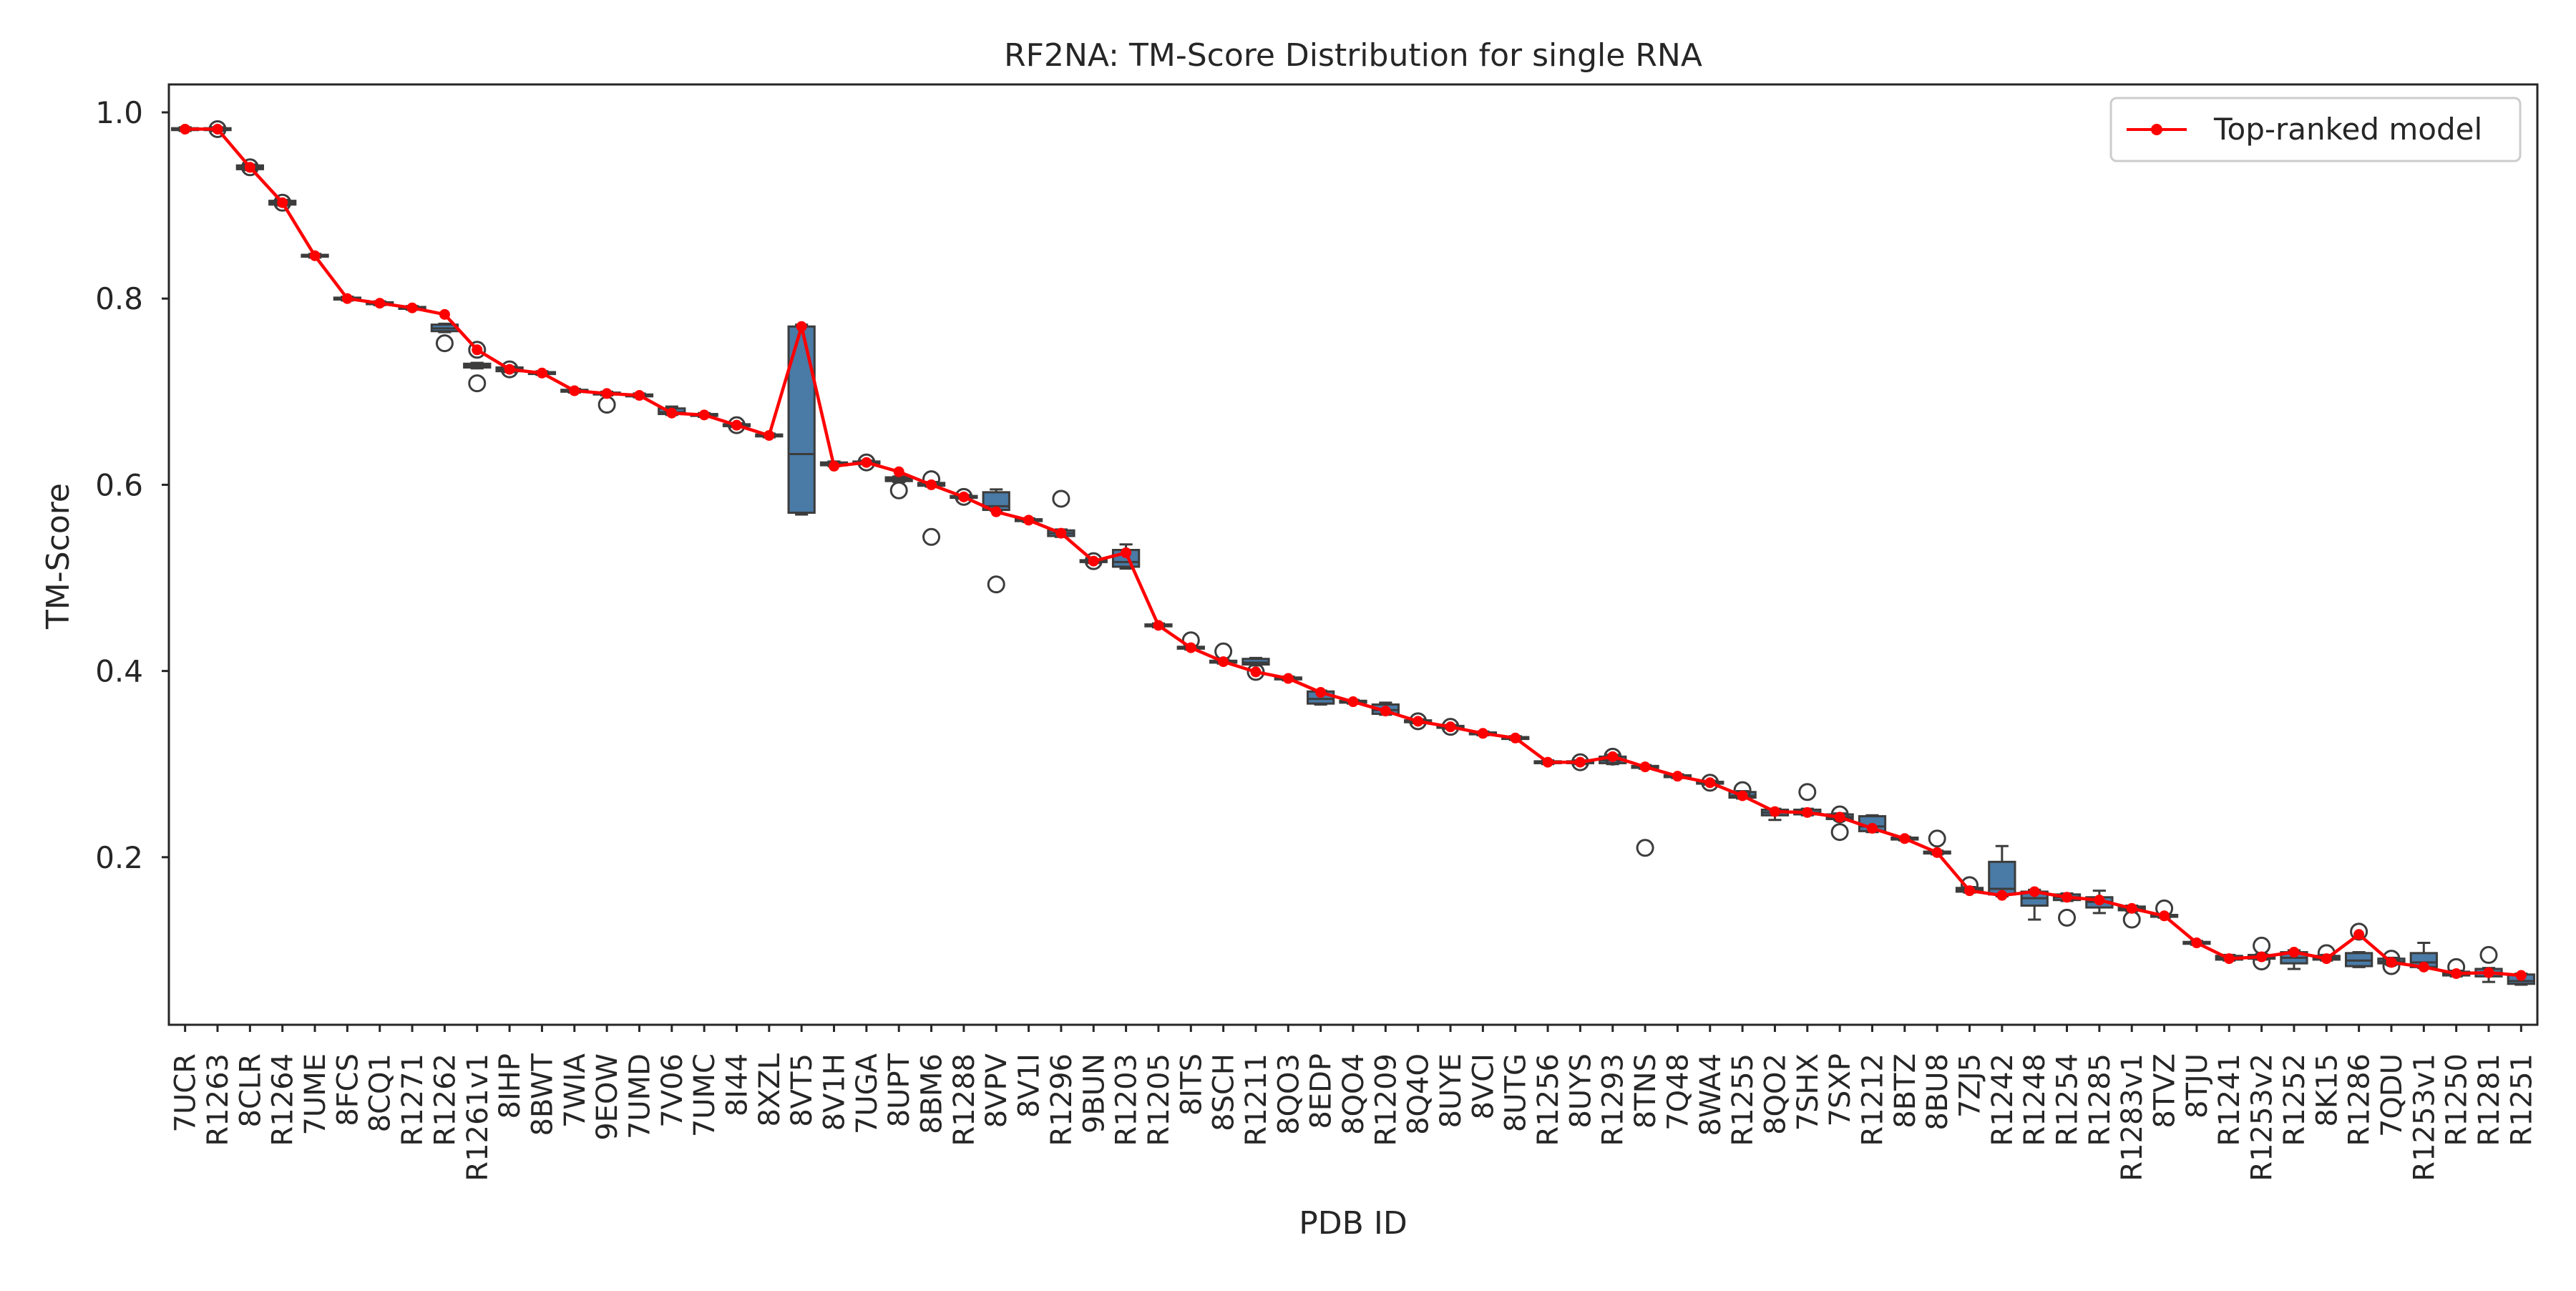 Image resolution: width=2576 pixels, height=1291 pixels. I want to click on box-R1261v1, so click(478, 367).